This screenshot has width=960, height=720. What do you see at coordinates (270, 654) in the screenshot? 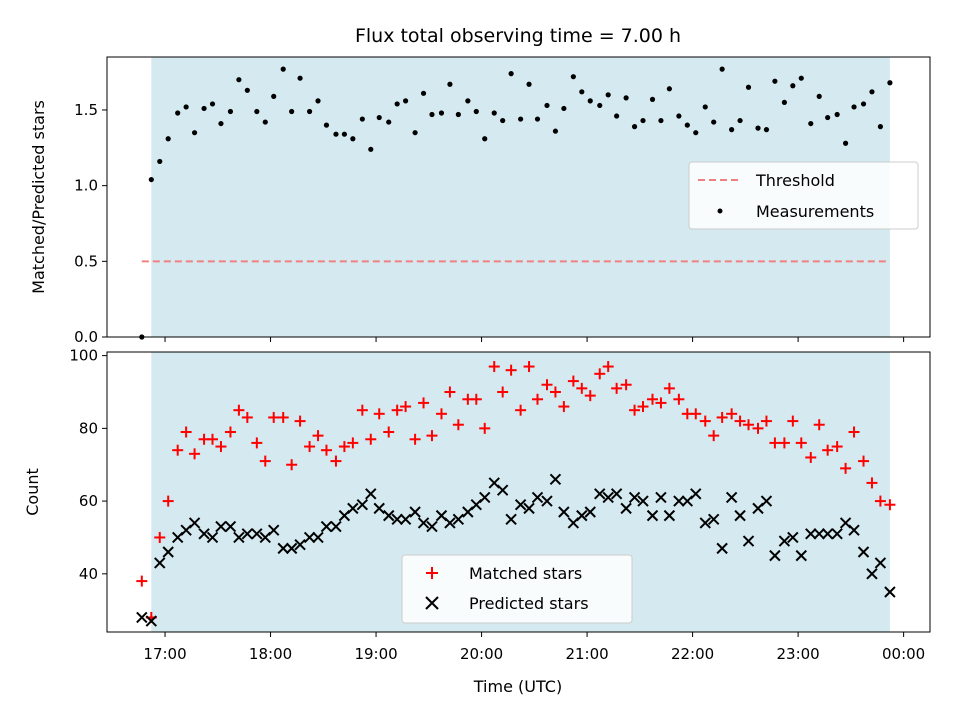
I see `x-tick-label: 18:00` at bounding box center [270, 654].